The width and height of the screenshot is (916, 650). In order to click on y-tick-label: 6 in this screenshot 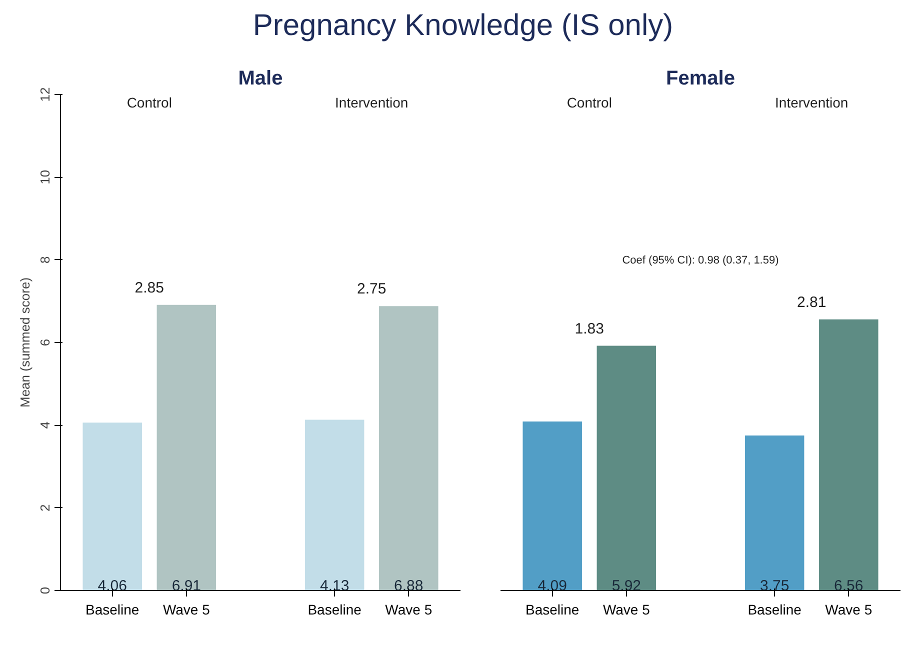, I will do `click(45, 342)`.